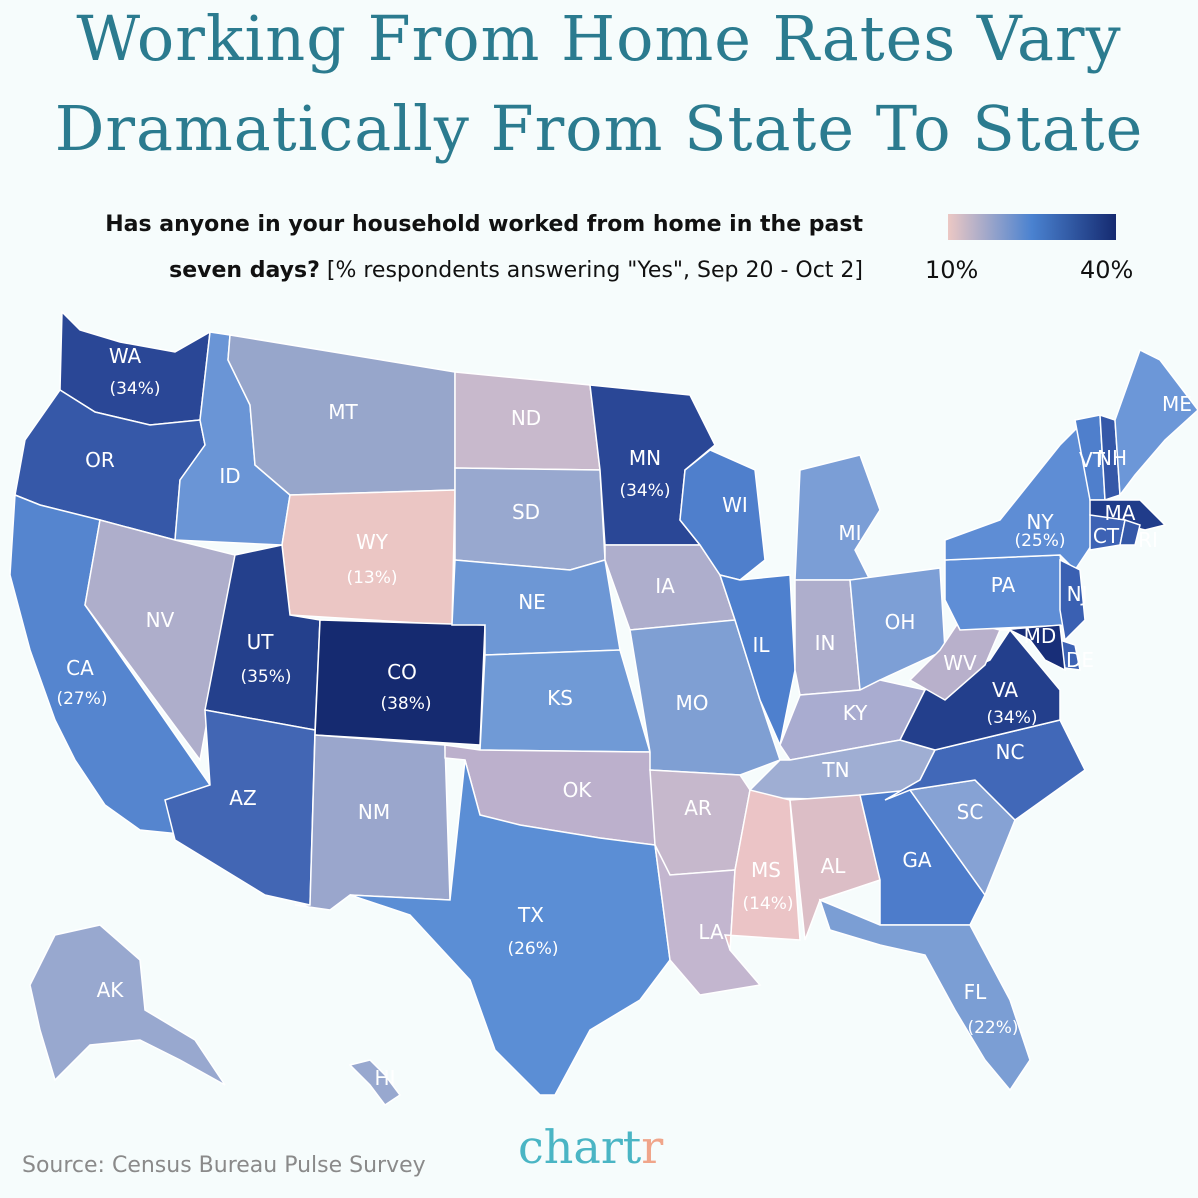 Image resolution: width=1198 pixels, height=1198 pixels. I want to click on state-label-ut: UT, so click(261, 642).